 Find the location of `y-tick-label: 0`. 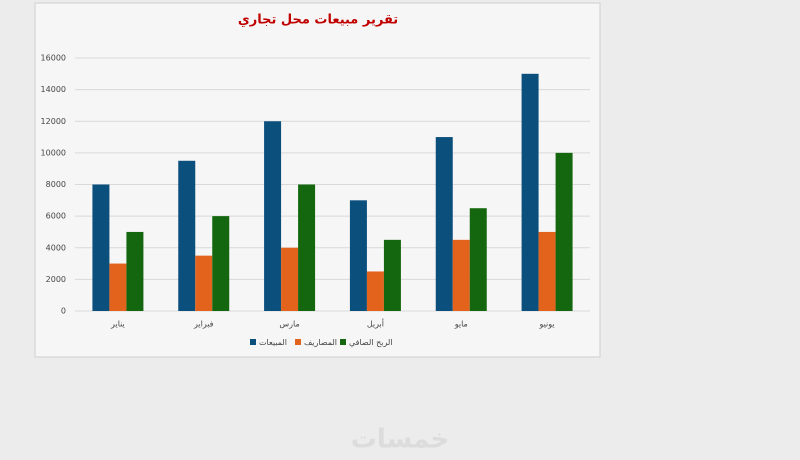

y-tick-label: 0 is located at coordinates (63, 311).